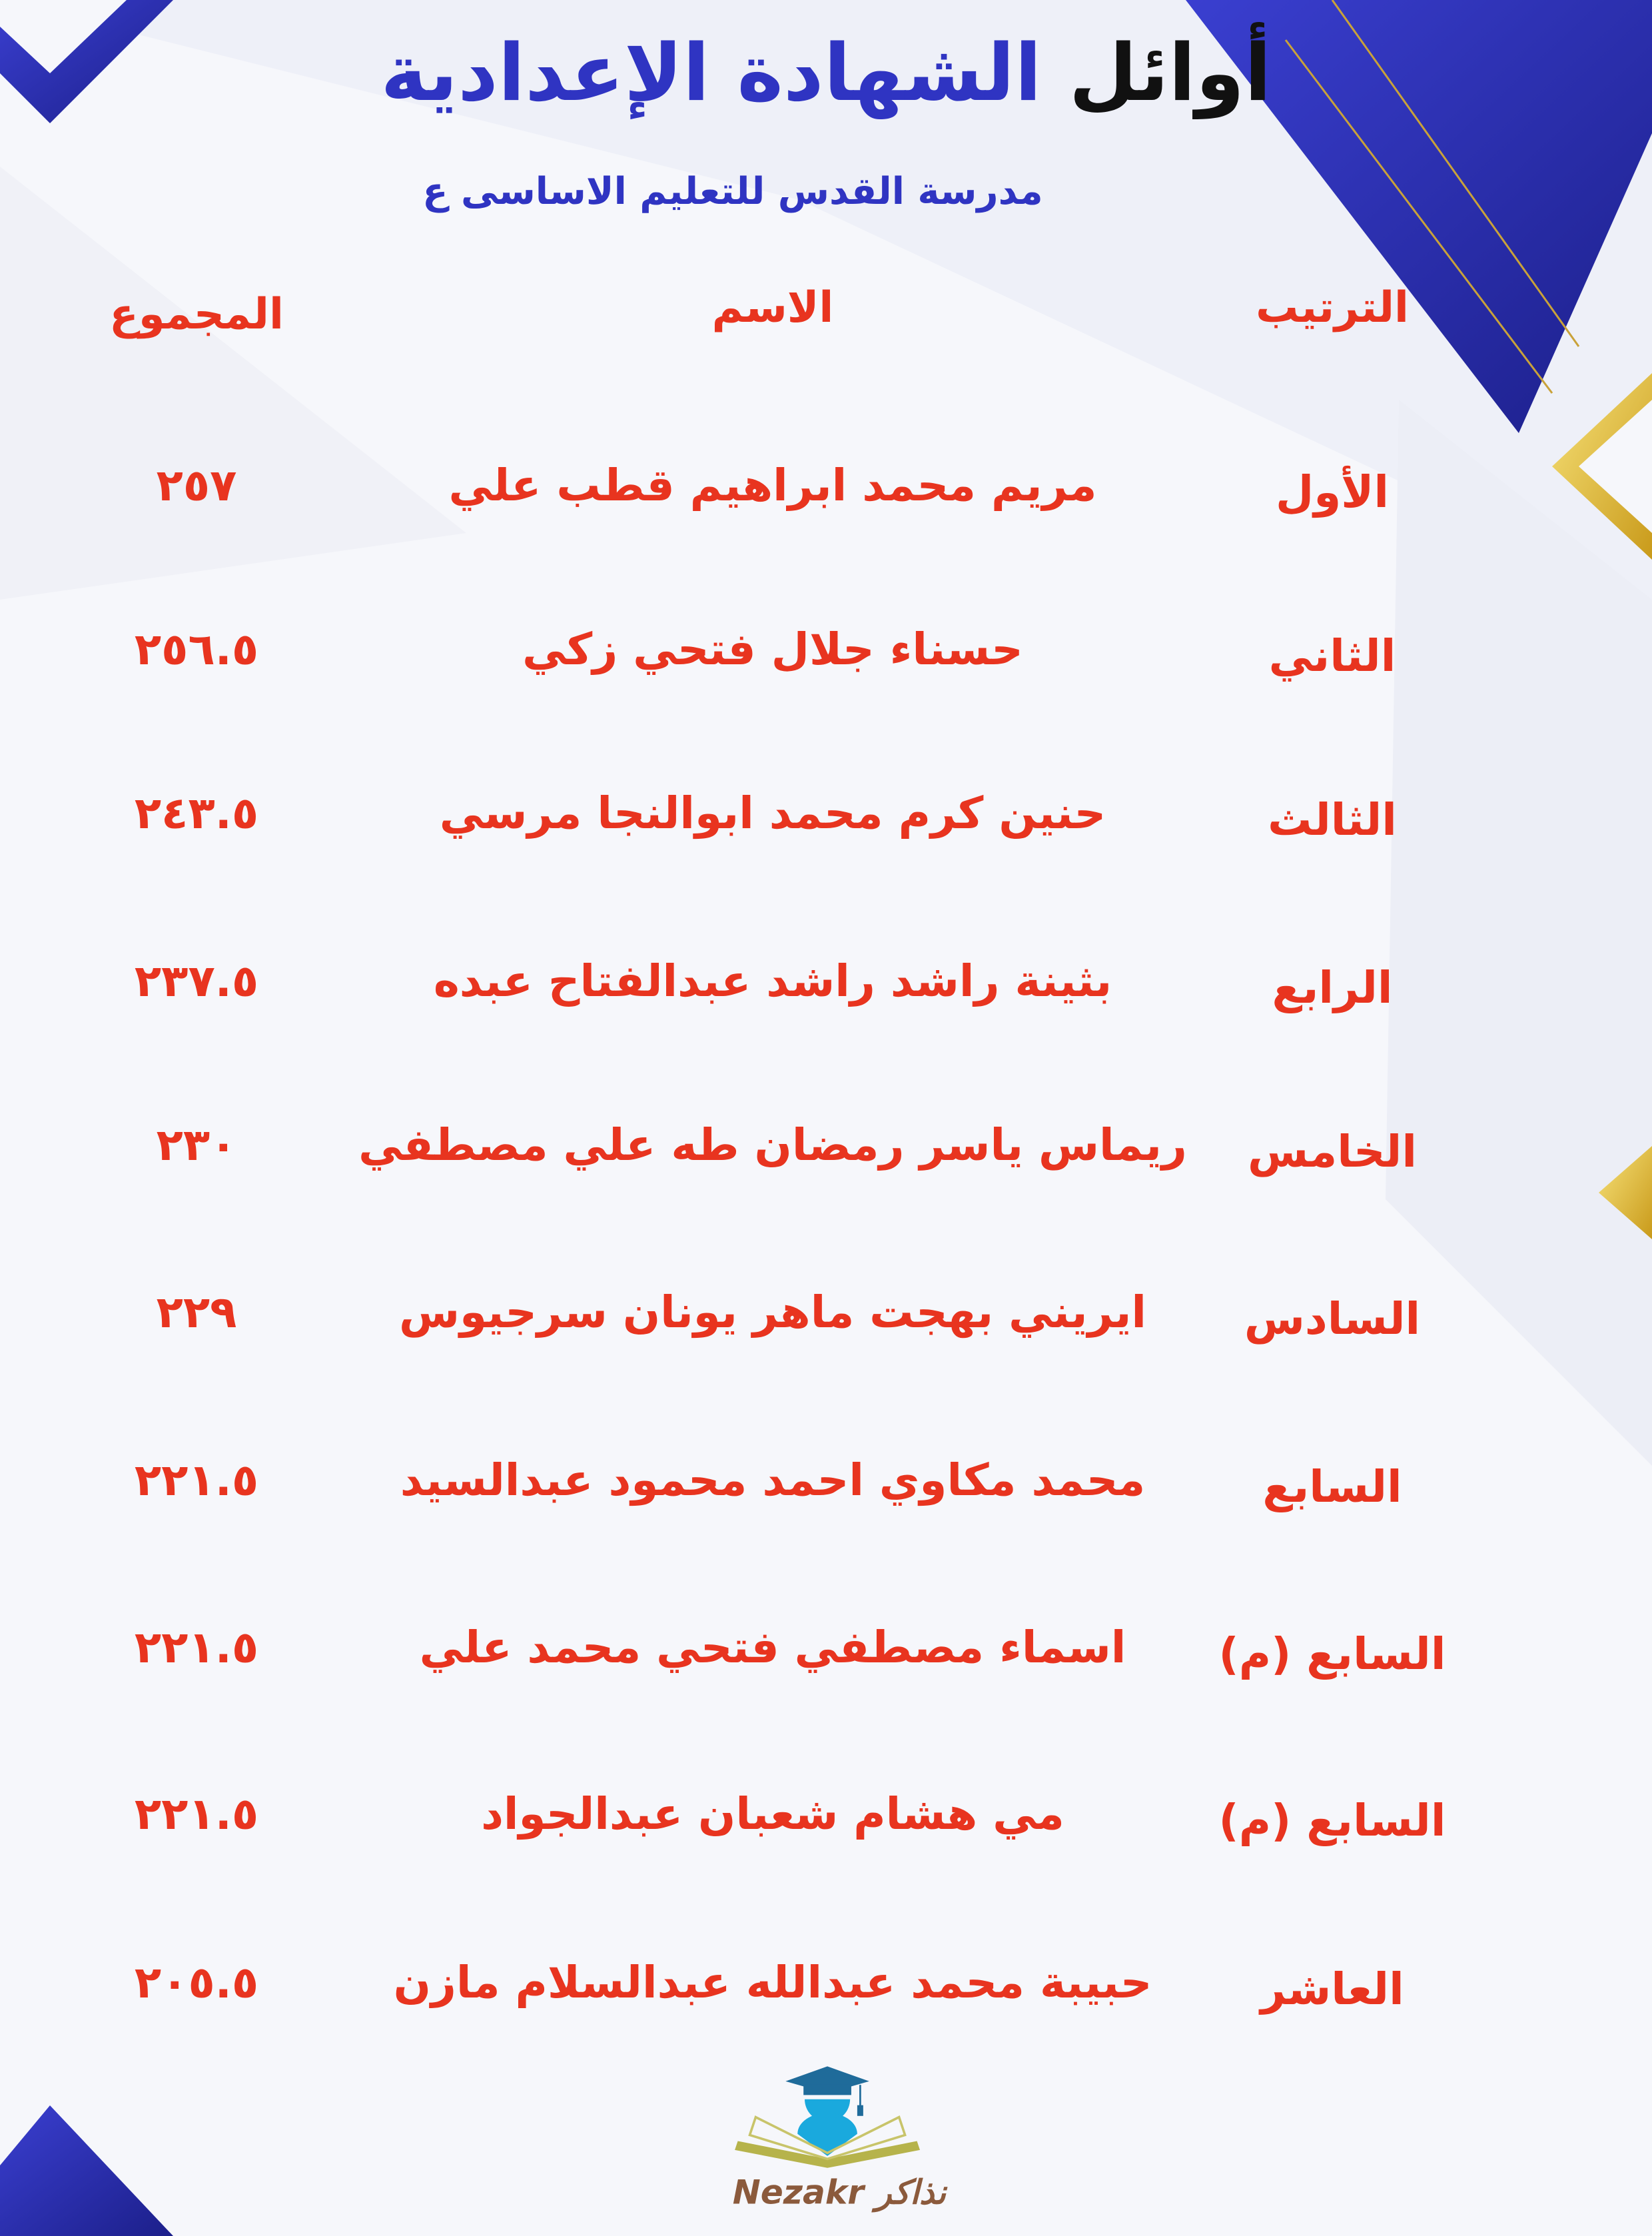  I want to click on total-score: ٢٥٧, so click(196, 485).